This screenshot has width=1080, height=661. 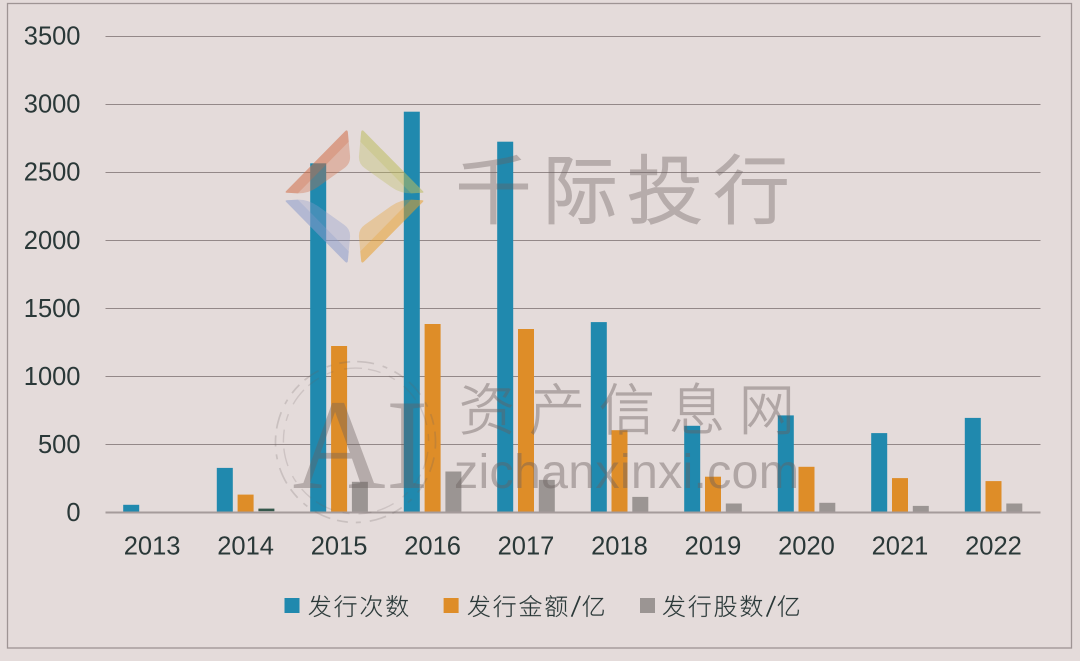 I want to click on svg-text: 1000, so click(x=52, y=377).